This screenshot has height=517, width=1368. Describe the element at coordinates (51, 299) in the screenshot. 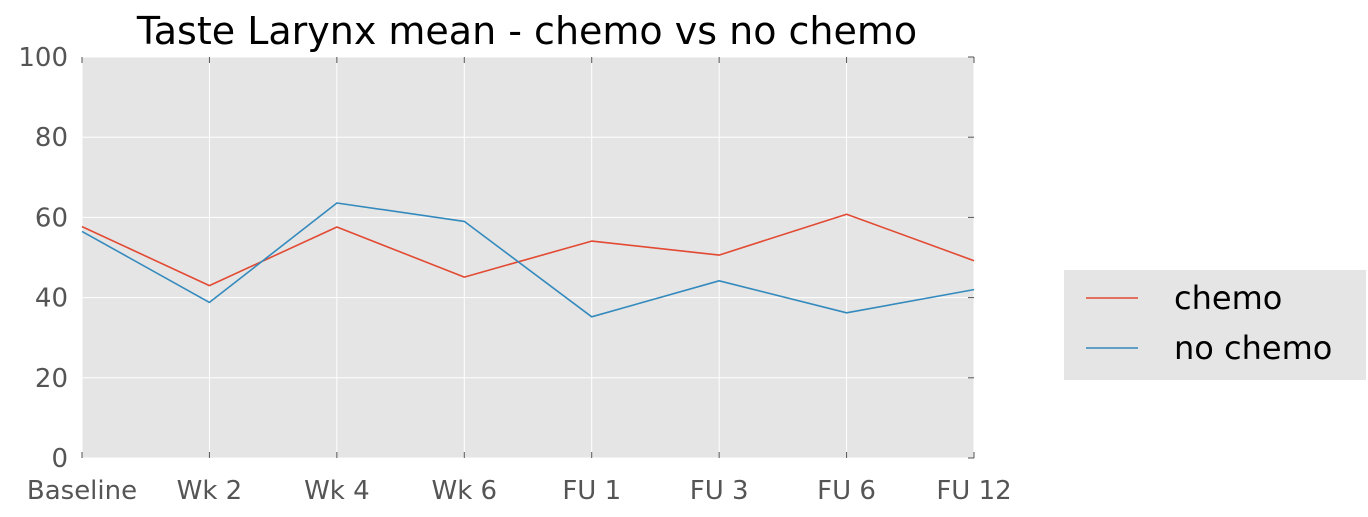

I see `y-tick-label: 40` at that location.